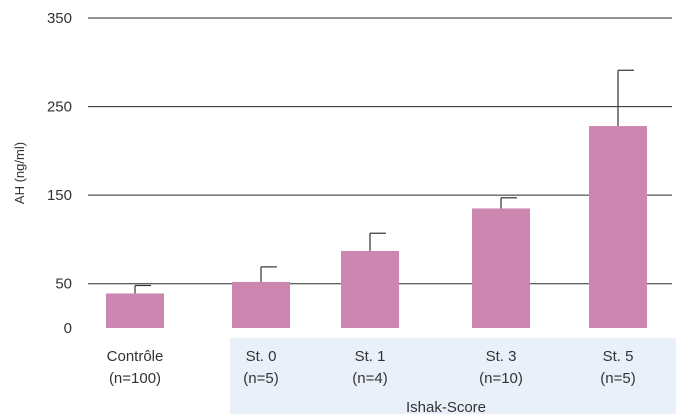 Image resolution: width=676 pixels, height=414 pixels. What do you see at coordinates (68, 328) in the screenshot?
I see `y-tick-label: 0` at bounding box center [68, 328].